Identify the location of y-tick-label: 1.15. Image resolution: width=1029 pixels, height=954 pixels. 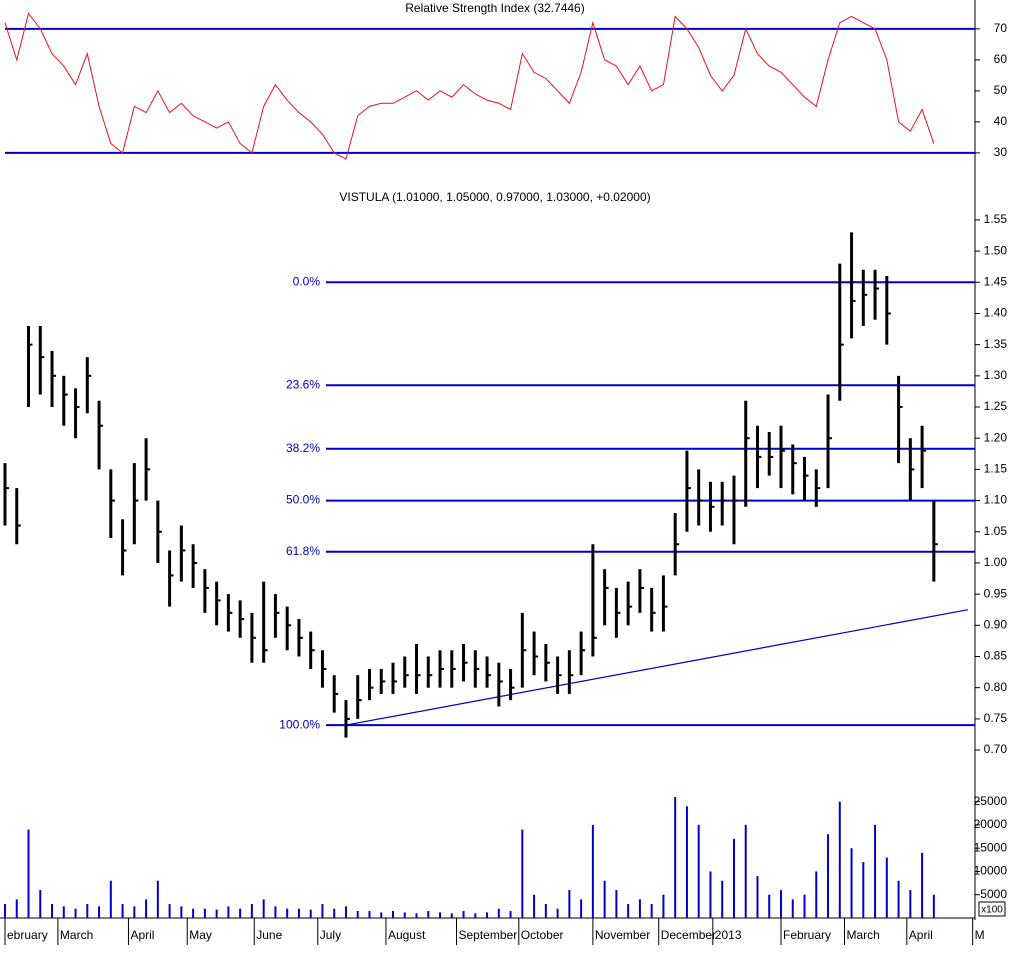
(996, 469).